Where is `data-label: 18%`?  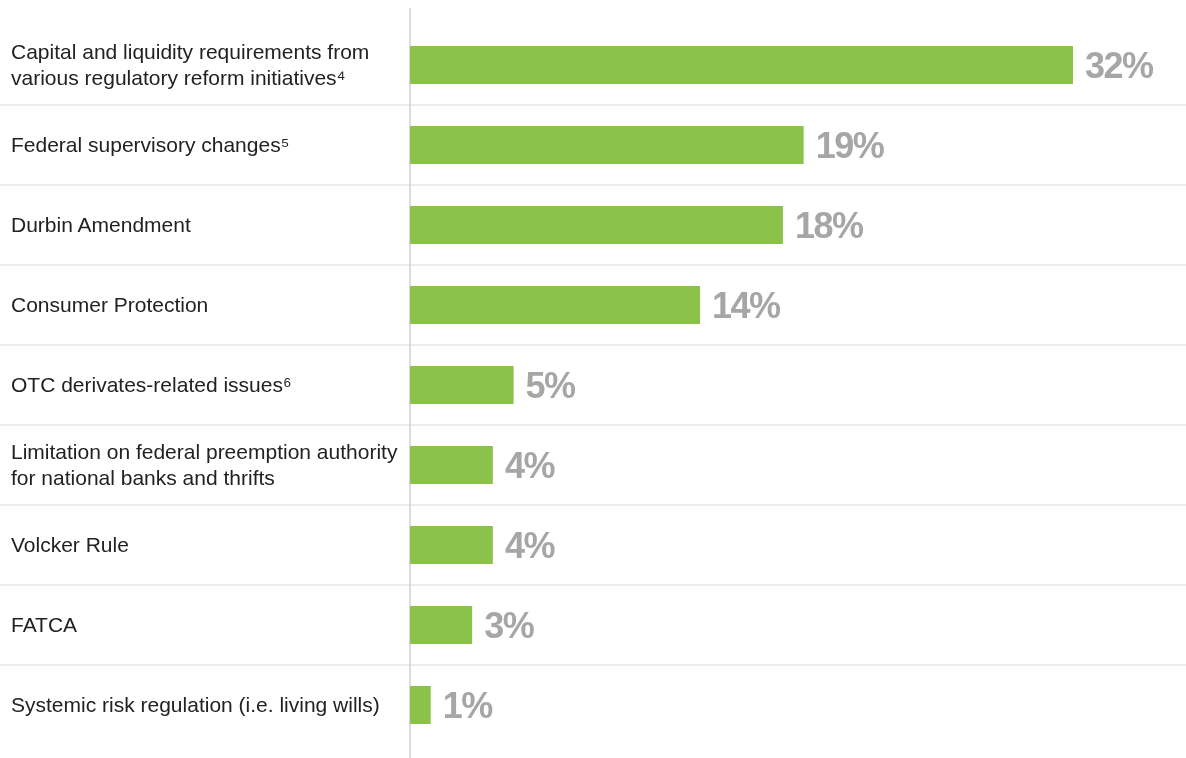
data-label: 18% is located at coordinates (829, 225).